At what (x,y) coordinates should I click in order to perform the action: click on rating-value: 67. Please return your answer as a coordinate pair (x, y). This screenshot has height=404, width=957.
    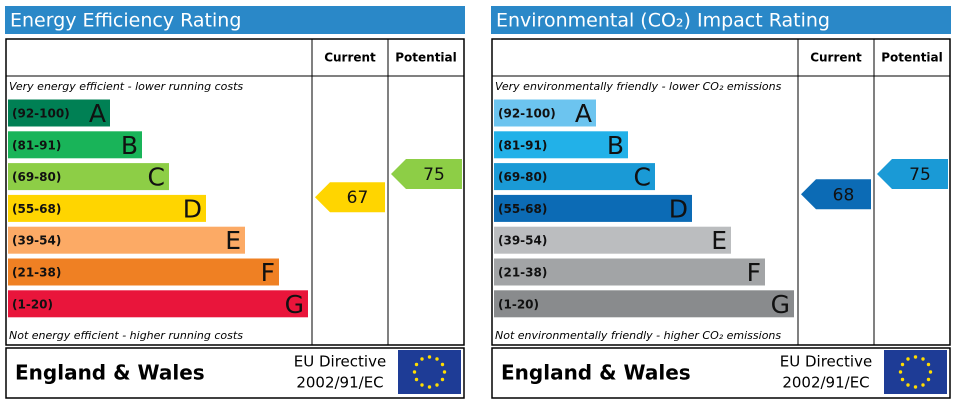
    Looking at the image, I should click on (358, 198).